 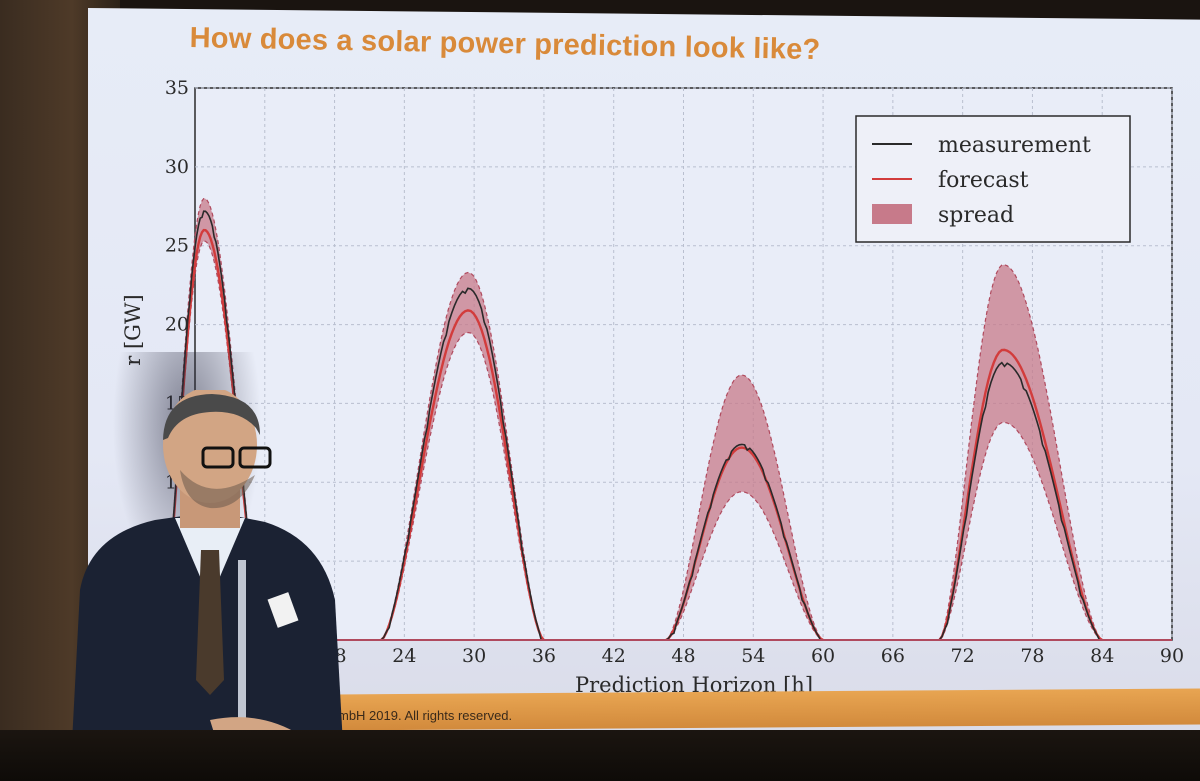 What do you see at coordinates (1172, 656) in the screenshot?
I see `x-tick-label: 90` at bounding box center [1172, 656].